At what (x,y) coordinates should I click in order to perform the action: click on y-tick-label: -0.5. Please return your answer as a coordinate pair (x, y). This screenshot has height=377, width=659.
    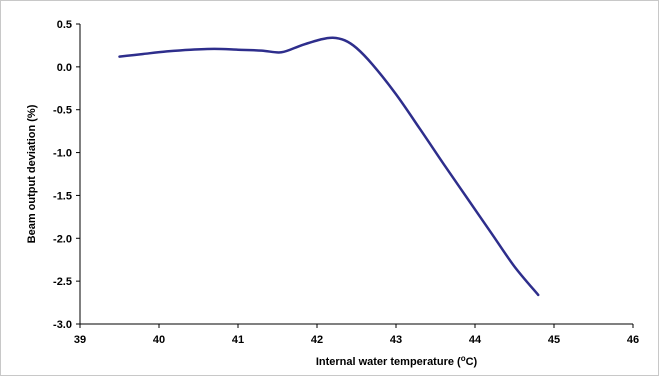
    Looking at the image, I should click on (62, 111).